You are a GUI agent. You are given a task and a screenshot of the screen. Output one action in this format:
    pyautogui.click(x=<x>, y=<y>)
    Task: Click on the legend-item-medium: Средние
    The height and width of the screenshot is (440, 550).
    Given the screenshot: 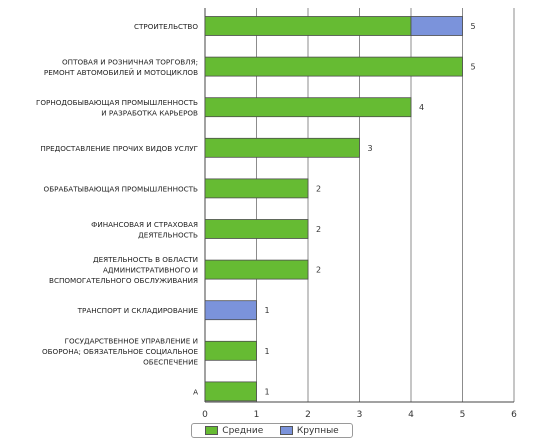 What is the action you would take?
    pyautogui.click(x=234, y=431)
    